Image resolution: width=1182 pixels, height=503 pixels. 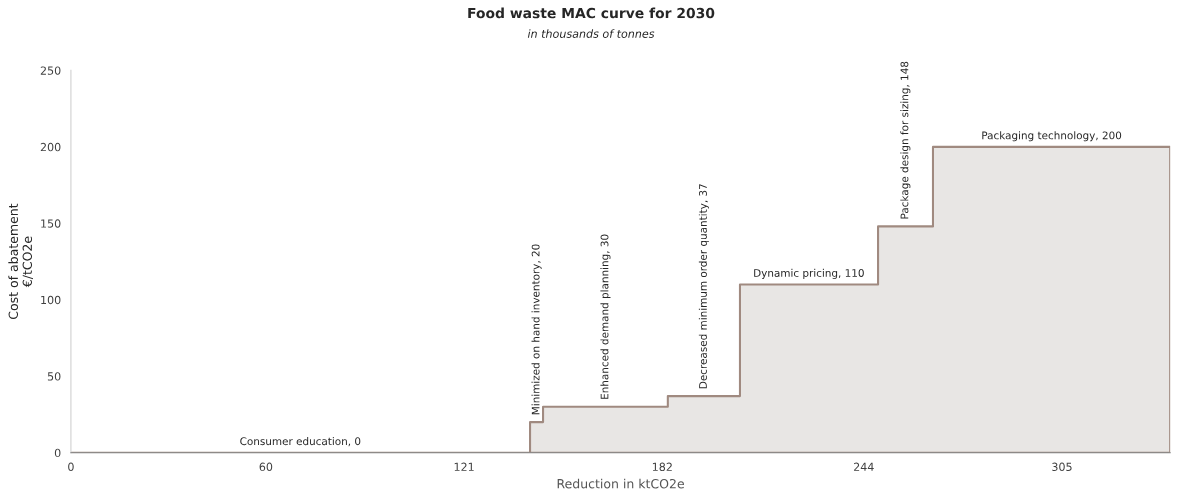 I want to click on annotation: Packaging technology, 200, so click(x=1052, y=136).